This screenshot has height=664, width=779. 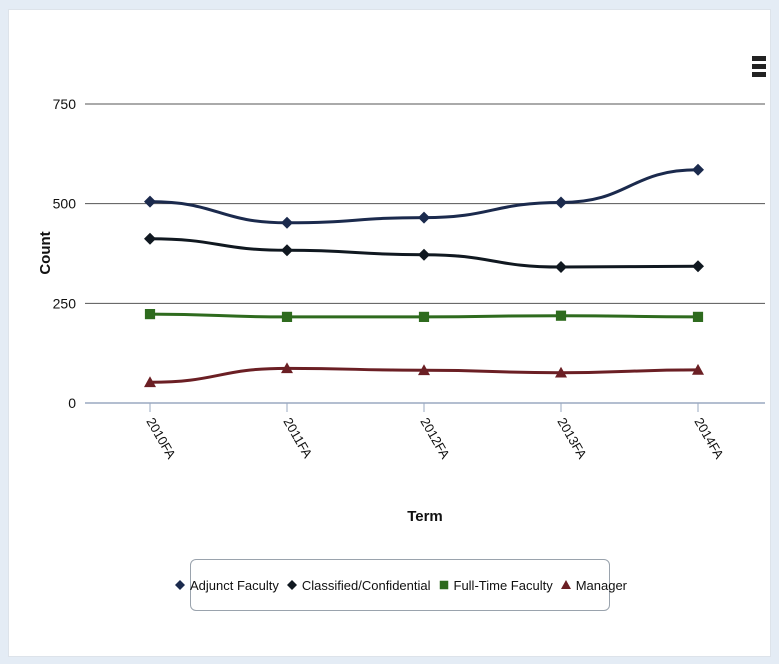 What do you see at coordinates (759, 69) in the screenshot?
I see `hamburger-menu-icon` at bounding box center [759, 69].